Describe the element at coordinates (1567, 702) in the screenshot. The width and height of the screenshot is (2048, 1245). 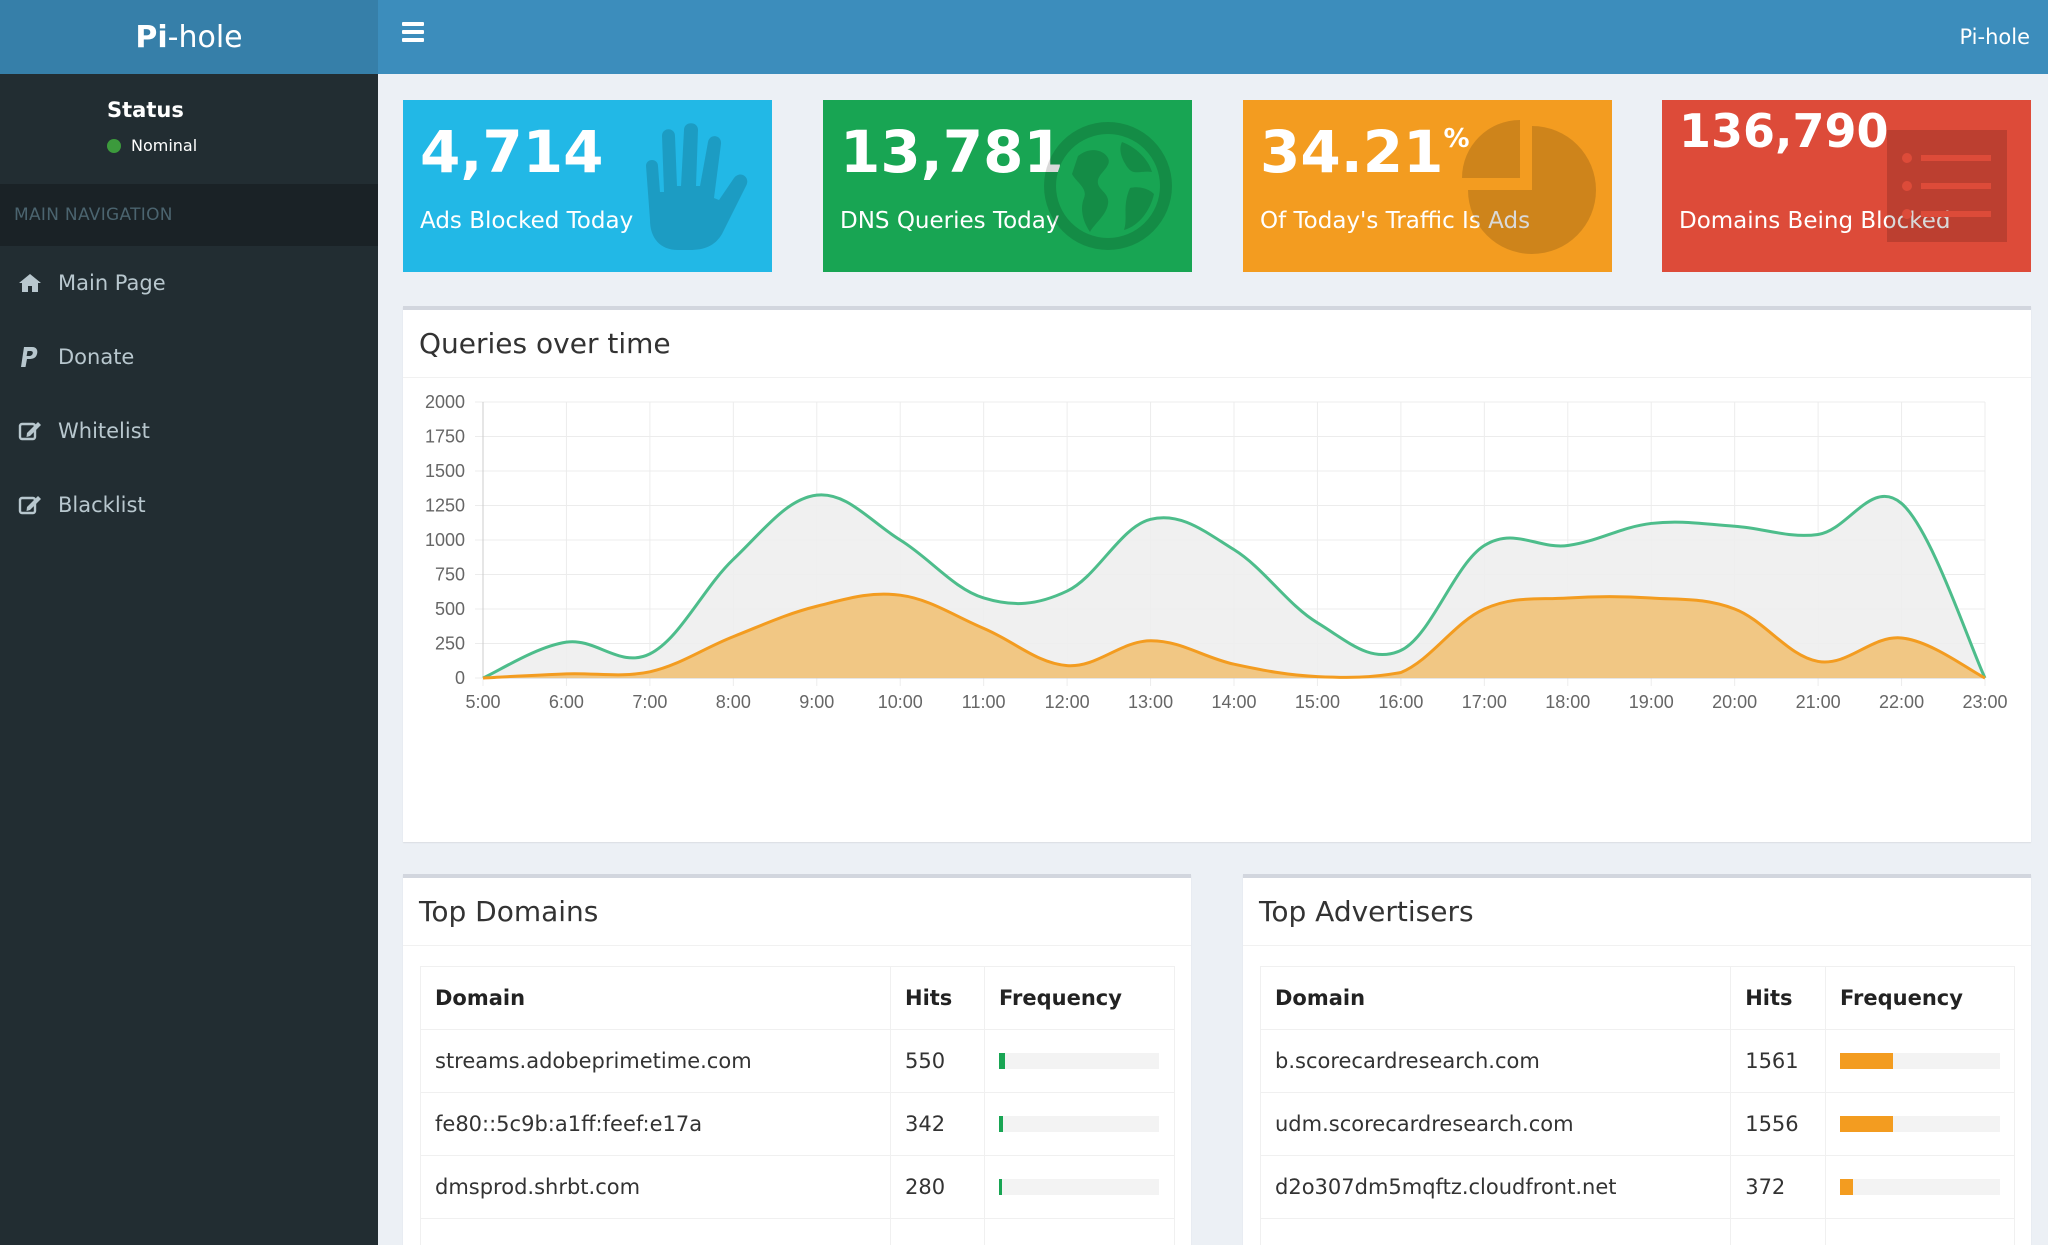
I see `x-tick-label: 18:00` at that location.